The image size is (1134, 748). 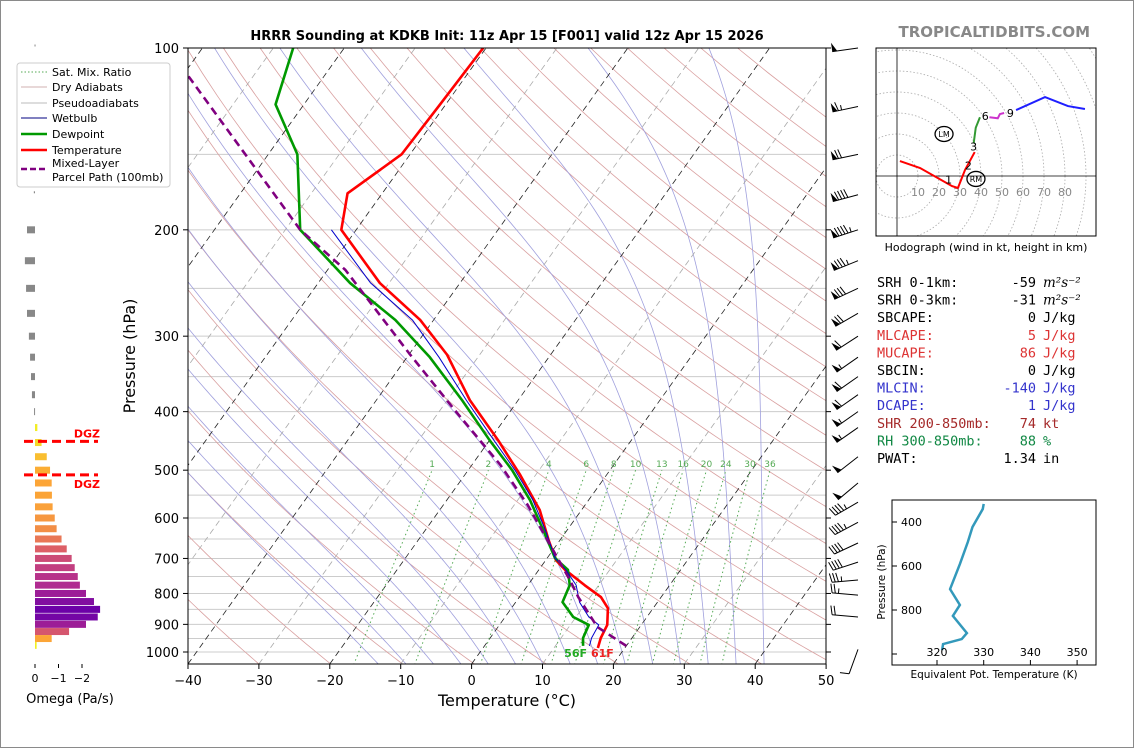 What do you see at coordinates (74, 118) in the screenshot?
I see `legend-label: Wetbulb` at bounding box center [74, 118].